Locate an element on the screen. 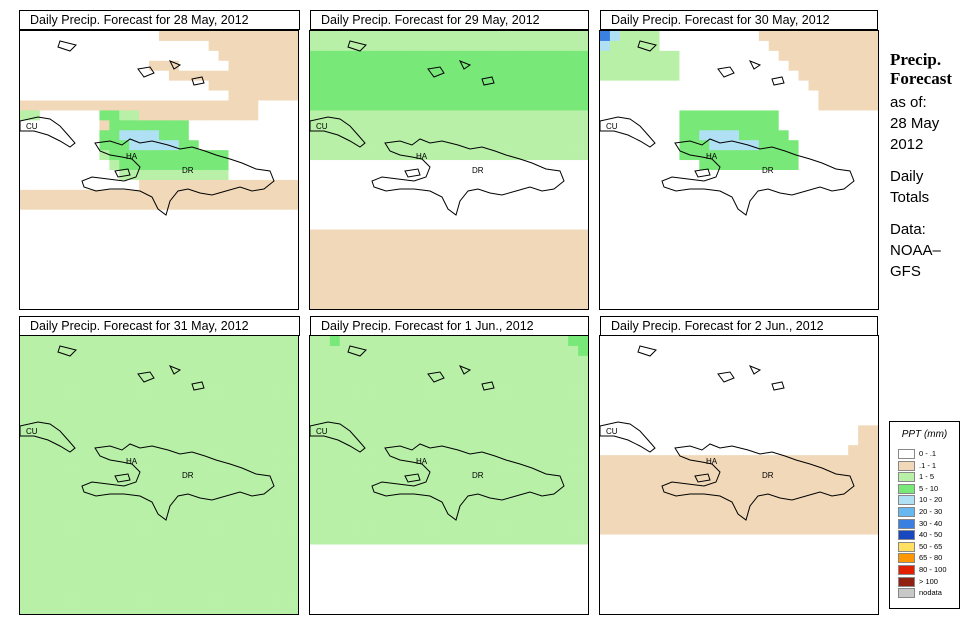 This screenshot has width=975, height=635. country-label: HA is located at coordinates (422, 461).